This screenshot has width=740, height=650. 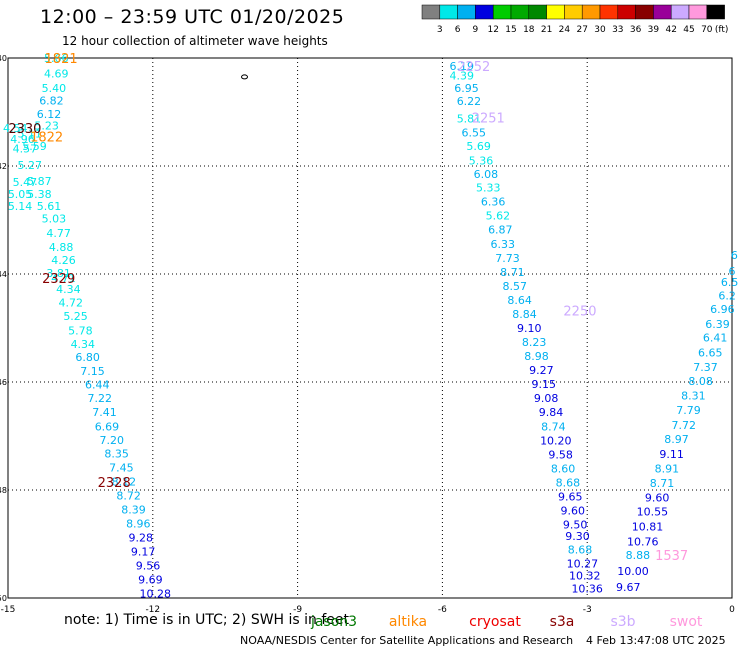 I want to click on wave-height-point: 6.22, so click(x=469, y=101).